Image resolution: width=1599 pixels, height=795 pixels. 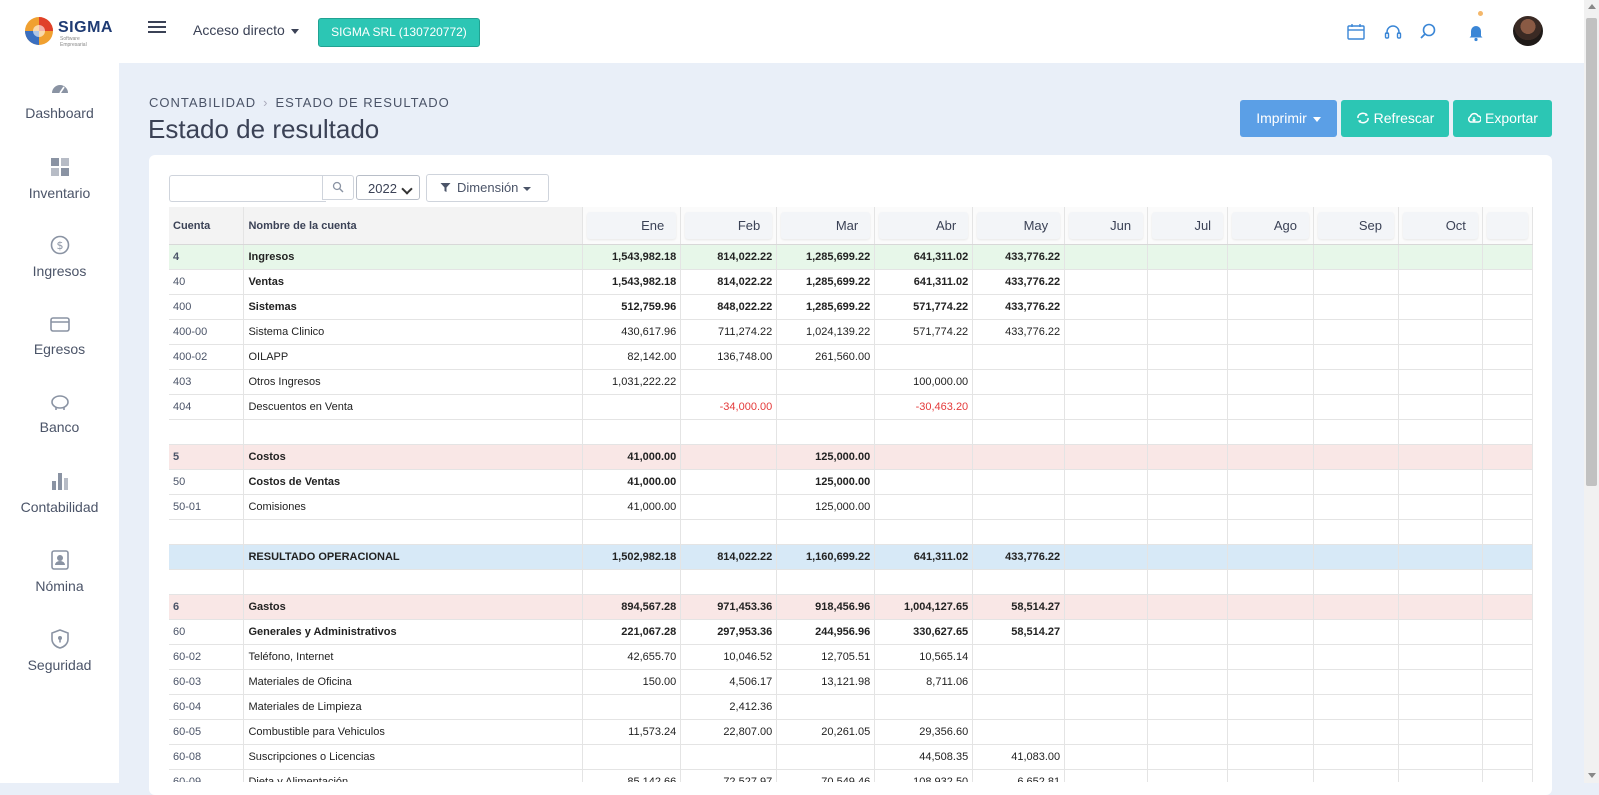 I want to click on company-button: SIGMA SRL (130720772), so click(x=399, y=32).